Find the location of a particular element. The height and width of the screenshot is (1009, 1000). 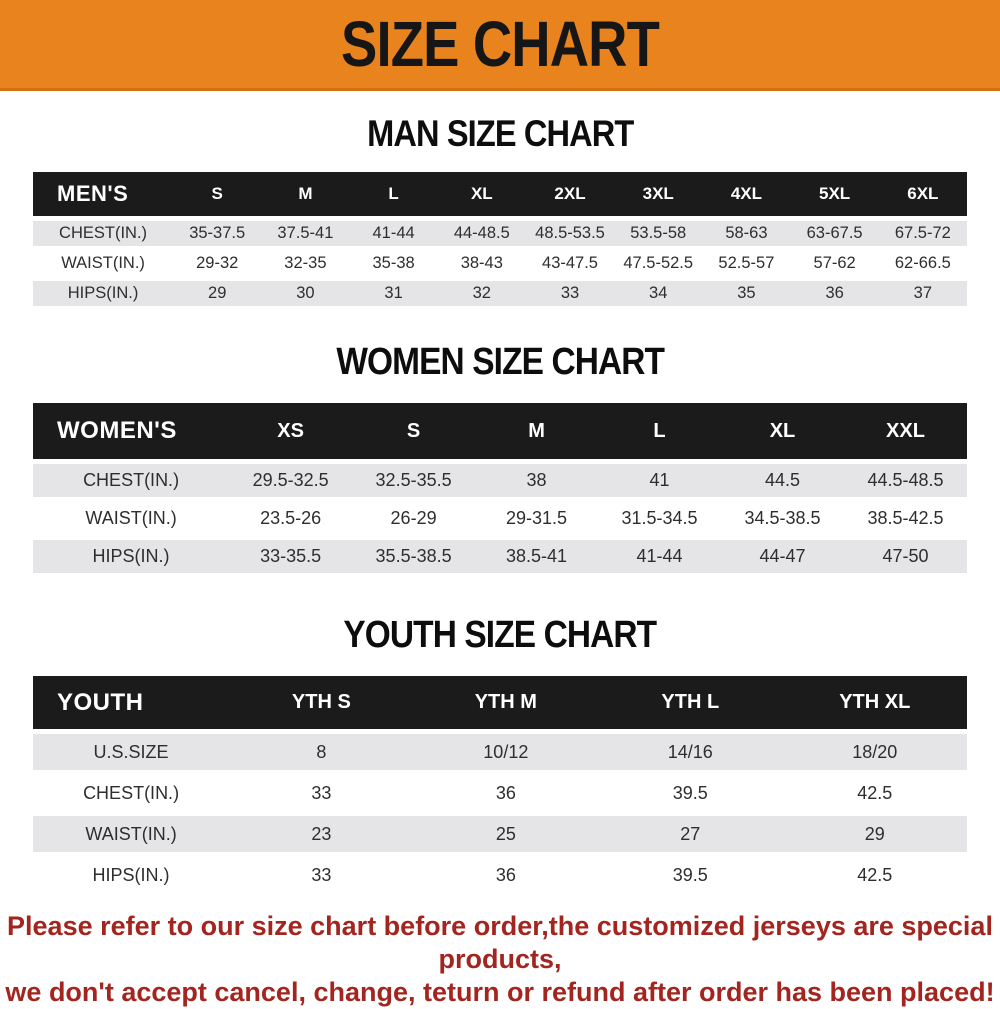

value-cell: 31.5-34.5 is located at coordinates (659, 518).